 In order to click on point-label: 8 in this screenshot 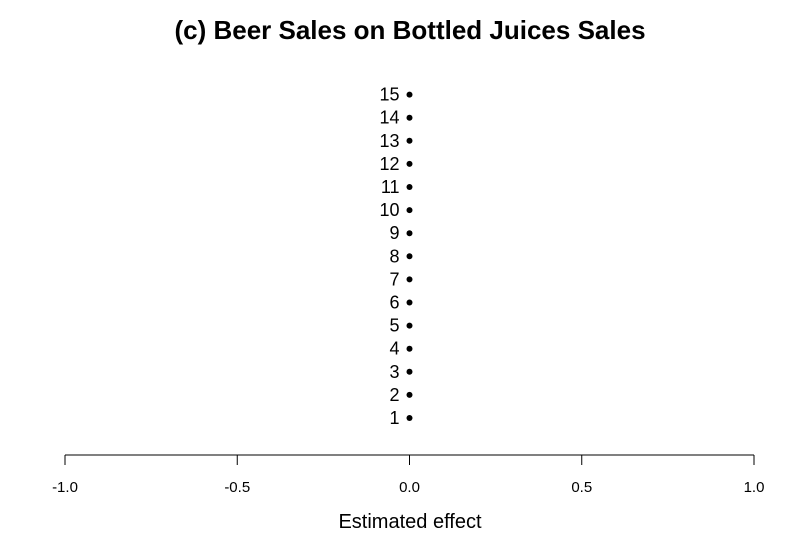, I will do `click(394, 256)`.